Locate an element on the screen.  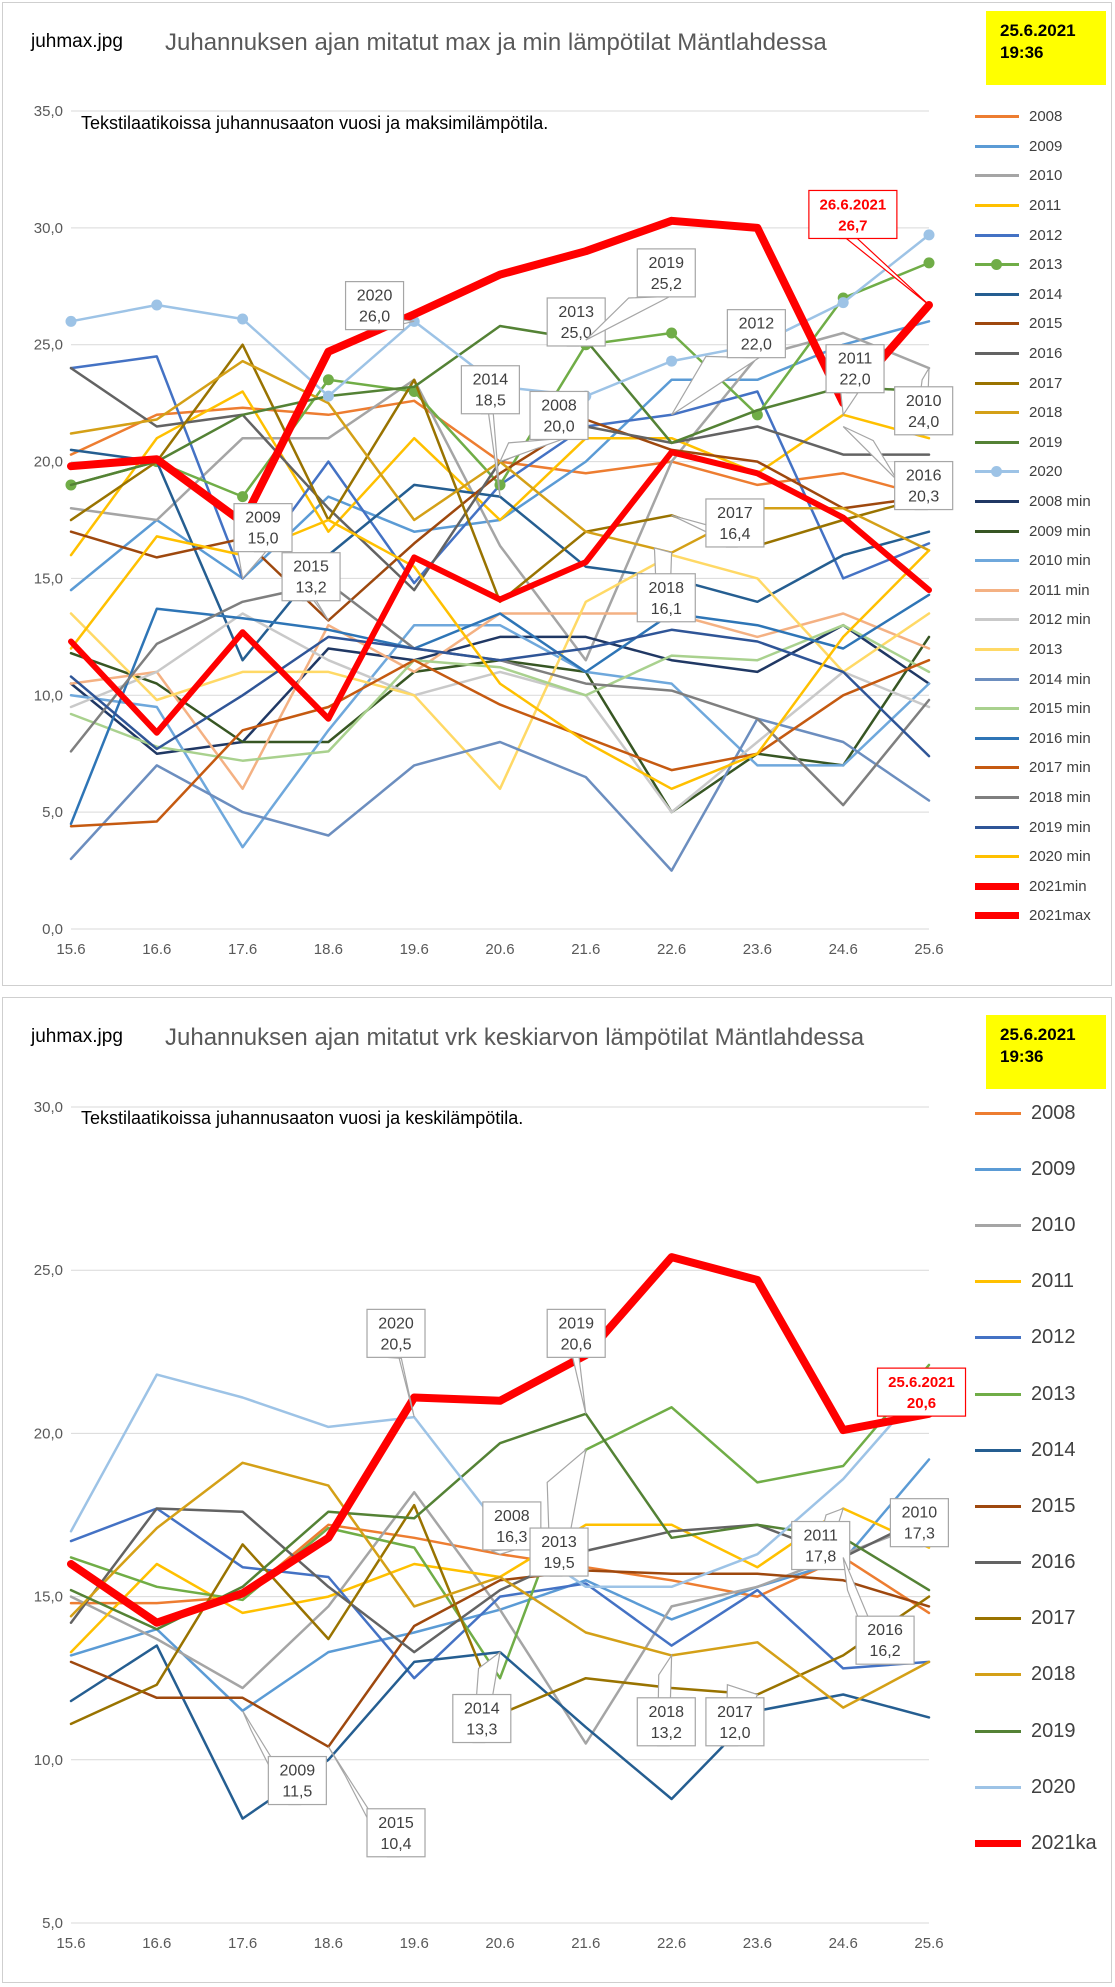
callout-label: 2015 is located at coordinates (396, 1823).